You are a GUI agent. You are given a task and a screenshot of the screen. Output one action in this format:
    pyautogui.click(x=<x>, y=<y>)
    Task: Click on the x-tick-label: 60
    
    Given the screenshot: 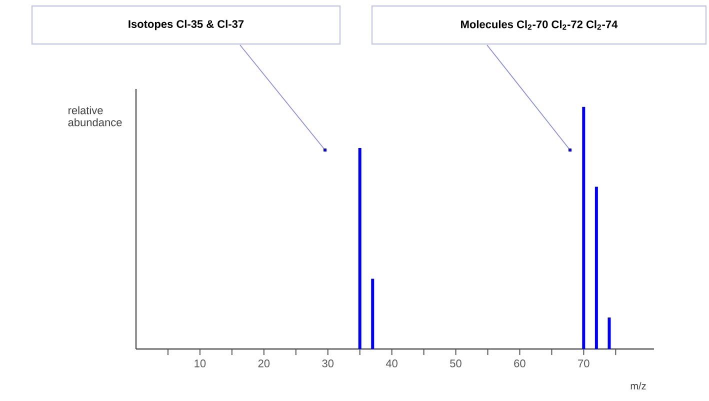 What is the action you would take?
    pyautogui.click(x=520, y=364)
    